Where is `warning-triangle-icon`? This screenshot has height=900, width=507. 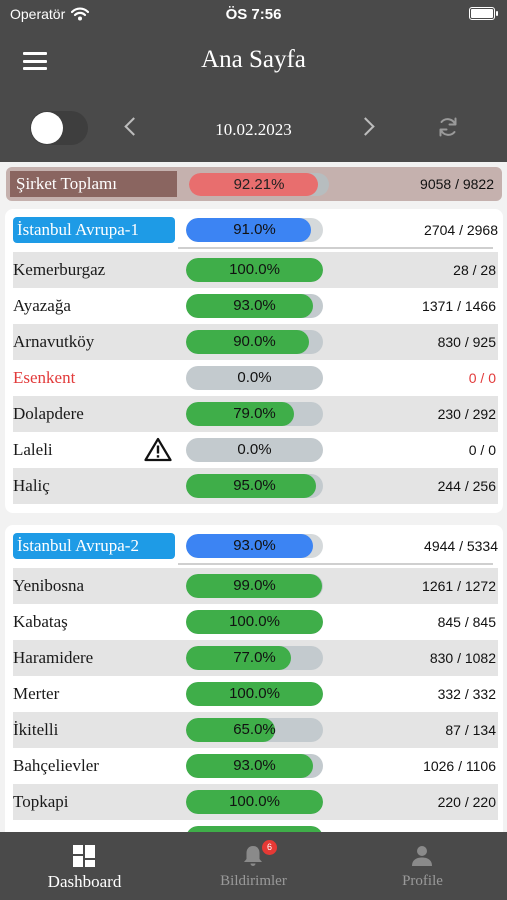 warning-triangle-icon is located at coordinates (158, 449).